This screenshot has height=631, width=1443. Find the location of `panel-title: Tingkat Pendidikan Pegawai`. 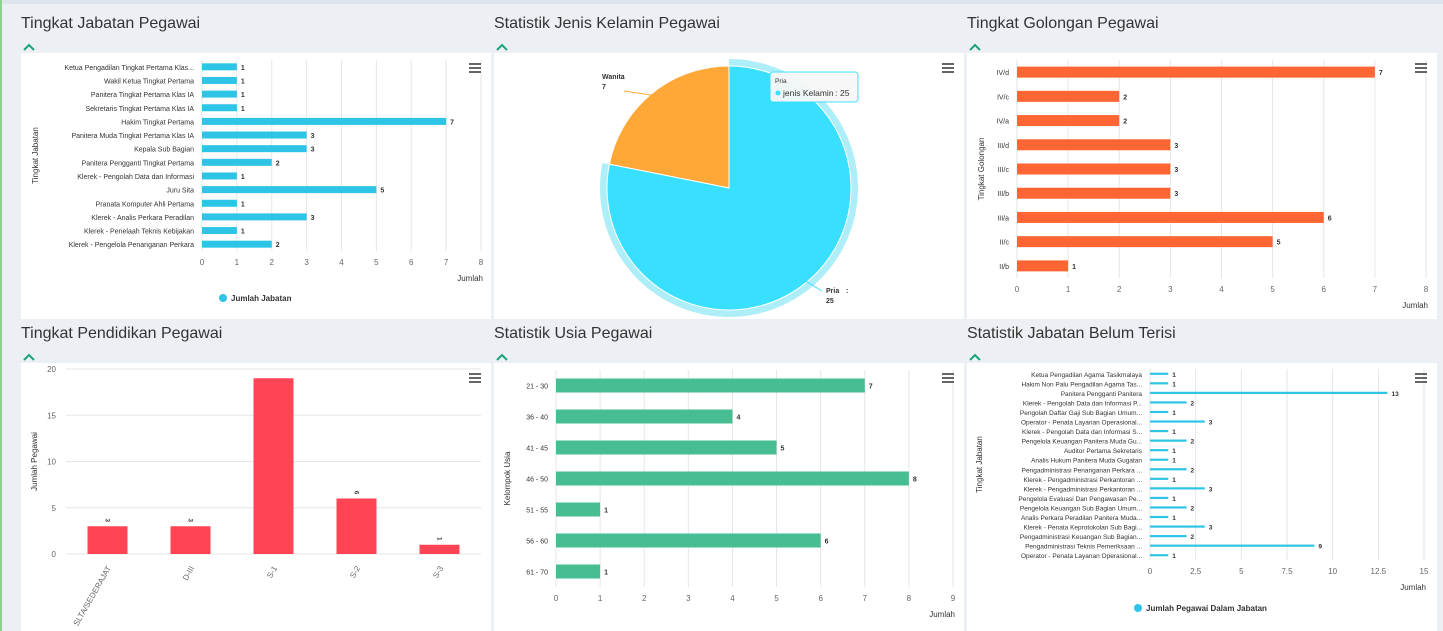

panel-title: Tingkat Pendidikan Pegawai is located at coordinates (122, 333).